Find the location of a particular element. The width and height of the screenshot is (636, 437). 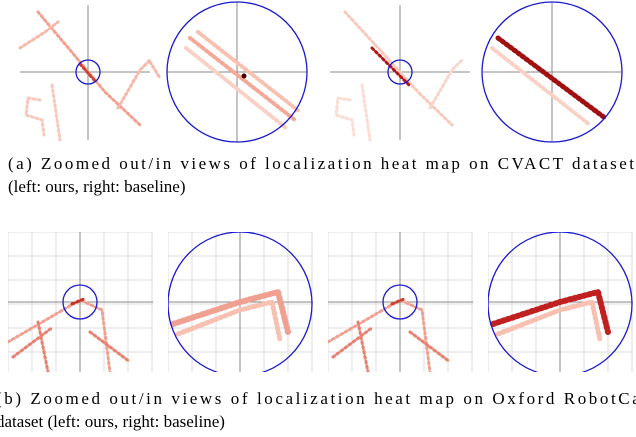

panel-a2 is located at coordinates (237, 72).